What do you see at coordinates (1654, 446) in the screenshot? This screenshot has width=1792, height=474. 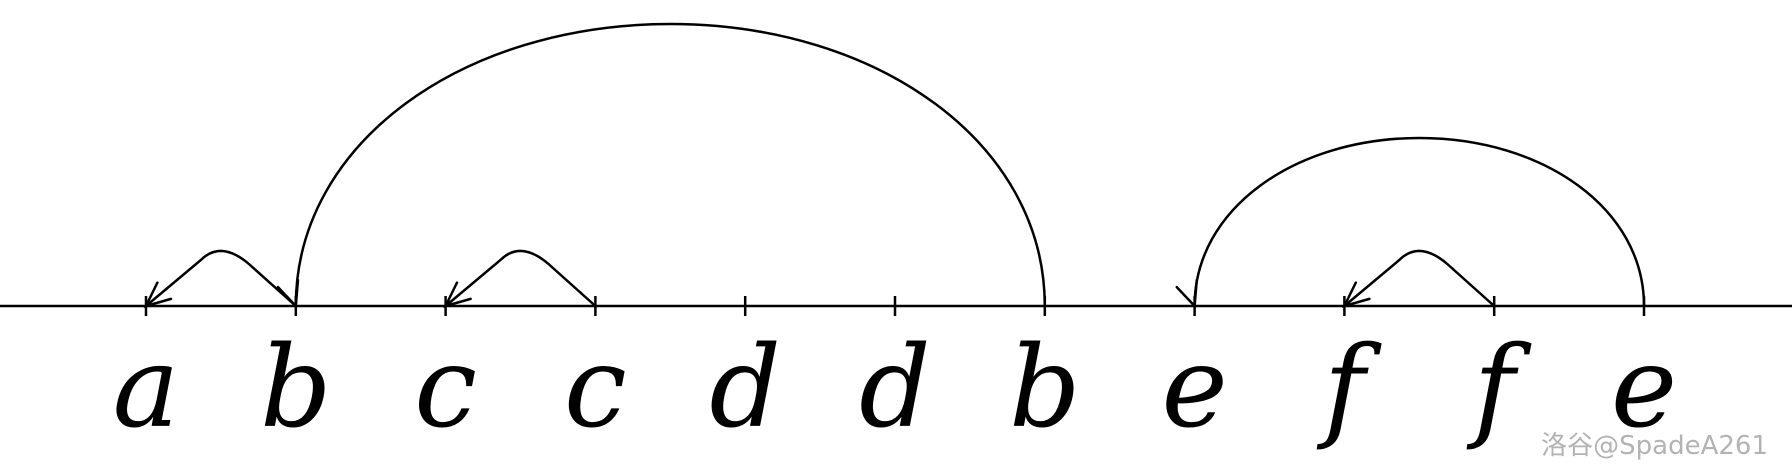 I see `watermark: 洛谷@SpadeA261` at bounding box center [1654, 446].